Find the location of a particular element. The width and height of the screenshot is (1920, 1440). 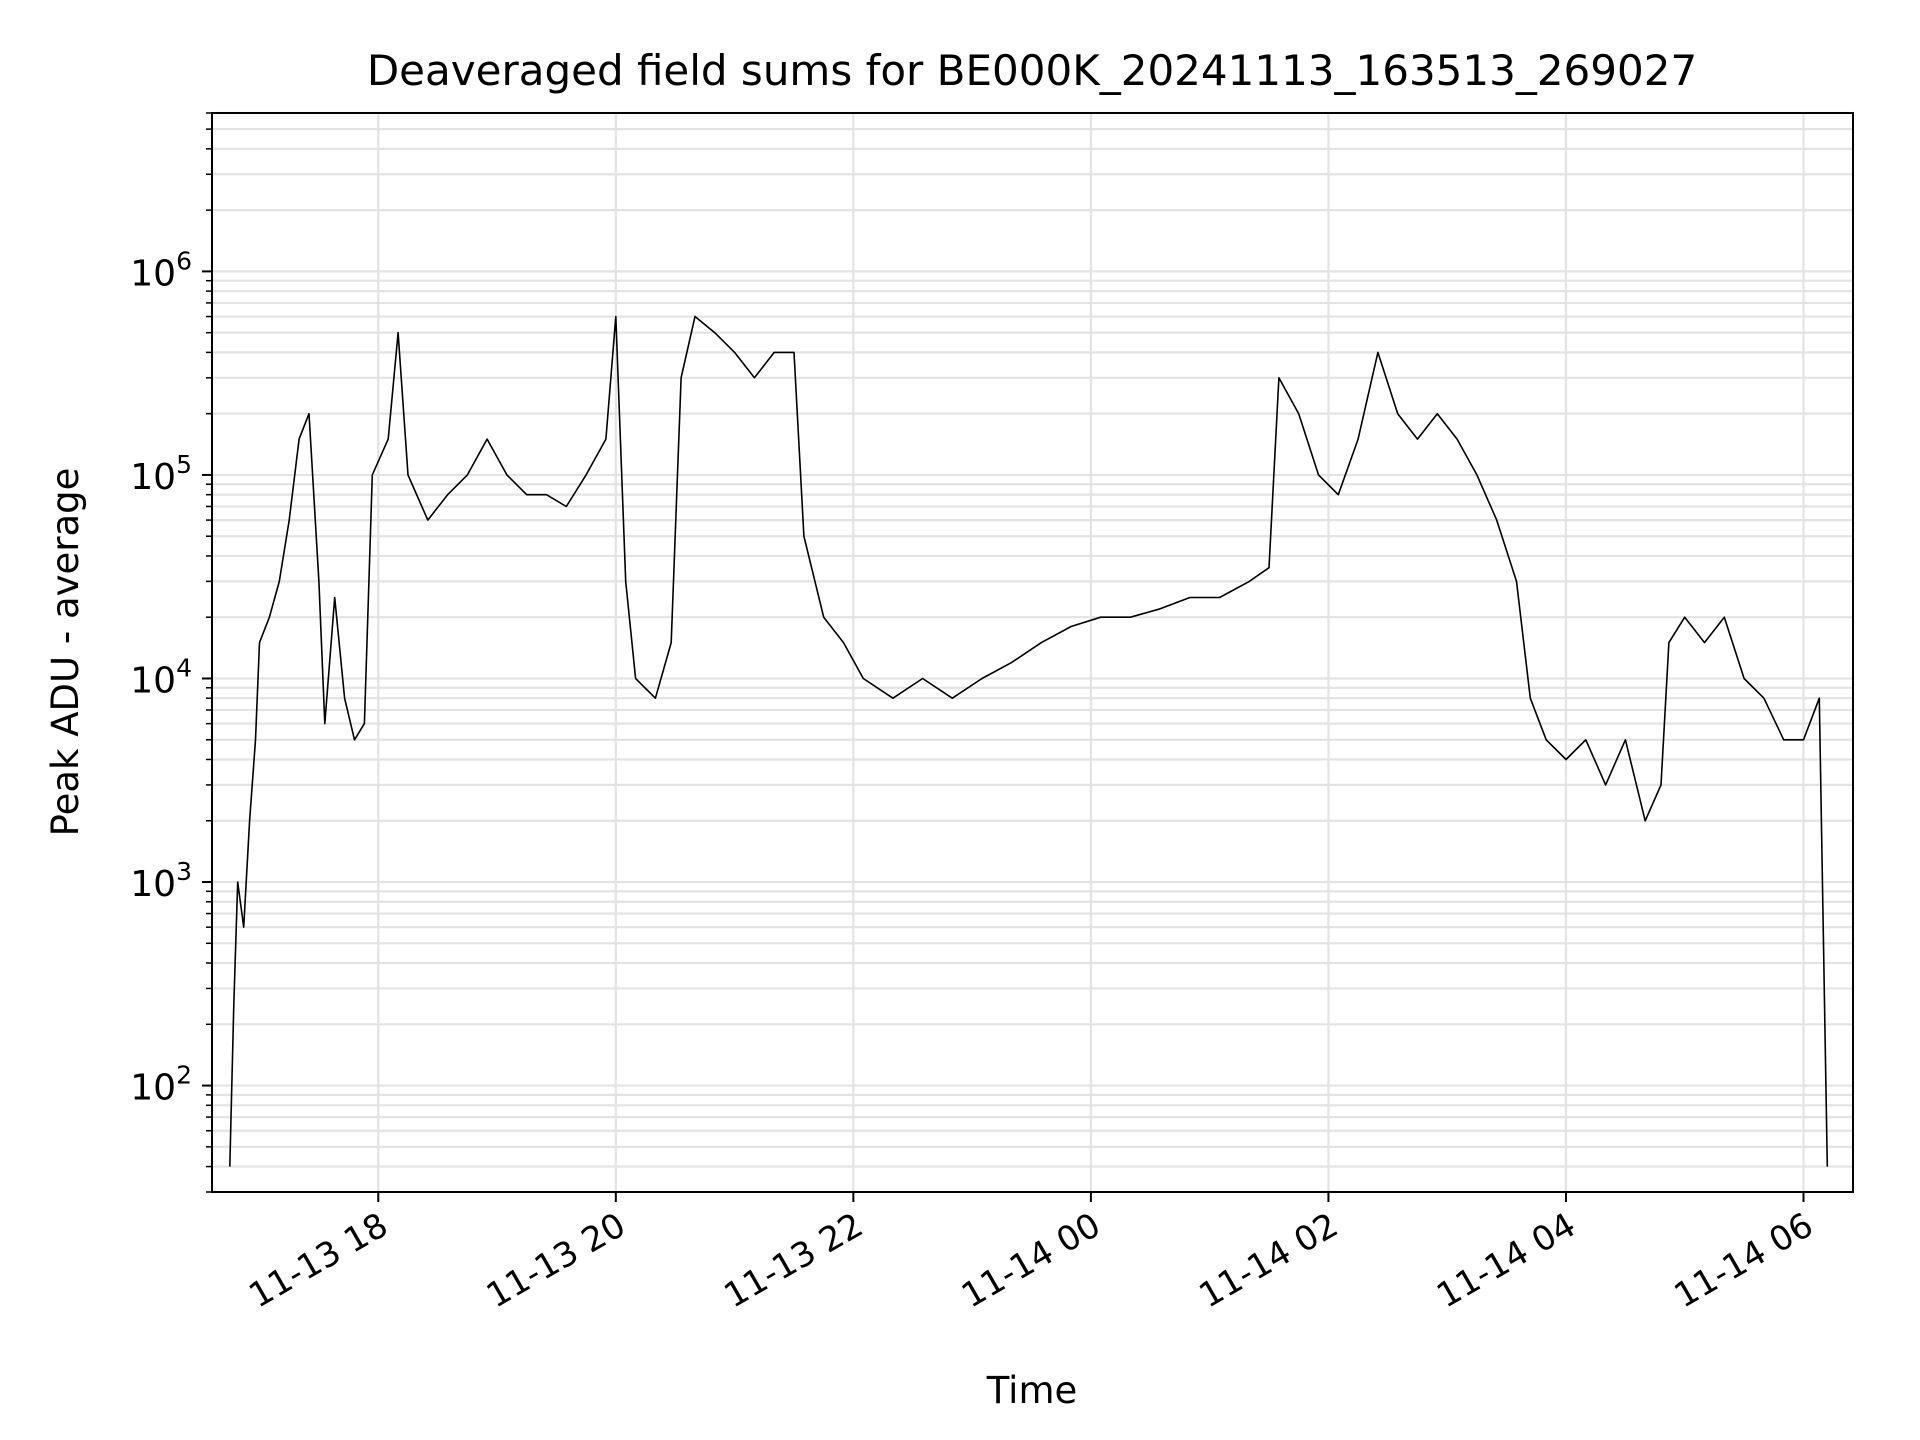

y-tick-label: 10⁶ is located at coordinates (161, 270).